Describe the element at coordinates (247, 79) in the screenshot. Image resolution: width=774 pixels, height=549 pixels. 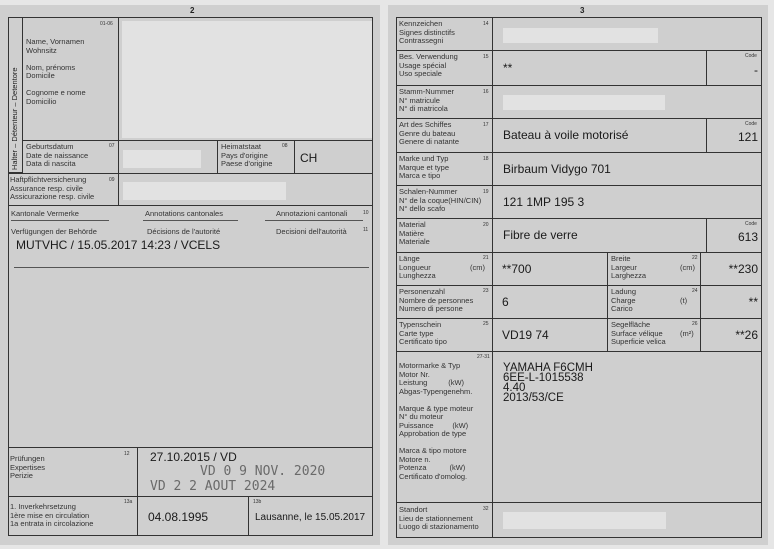
I see `holder-redacted` at that location.